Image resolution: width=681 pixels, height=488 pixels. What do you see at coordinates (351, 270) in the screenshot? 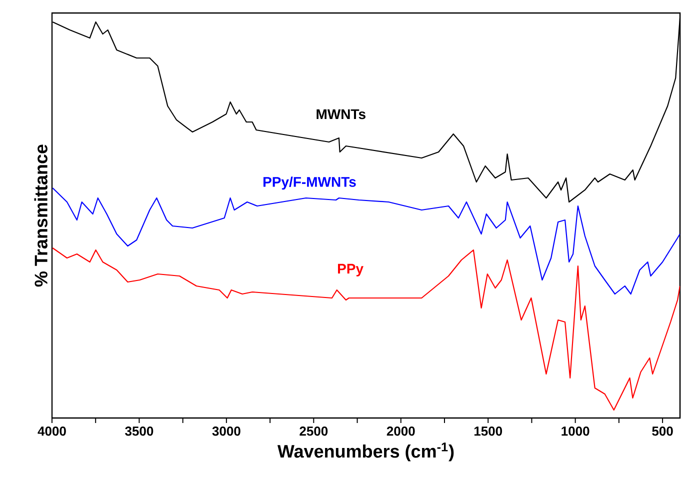
I see `series-label: PPy` at bounding box center [351, 270].